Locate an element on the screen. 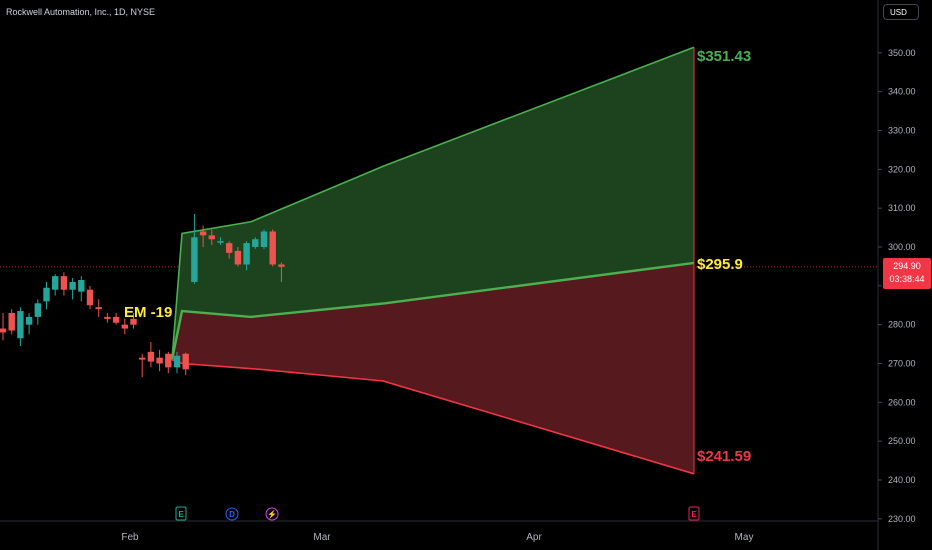 The image size is (932, 550). bar-countdown: 03:38:44 is located at coordinates (907, 279).